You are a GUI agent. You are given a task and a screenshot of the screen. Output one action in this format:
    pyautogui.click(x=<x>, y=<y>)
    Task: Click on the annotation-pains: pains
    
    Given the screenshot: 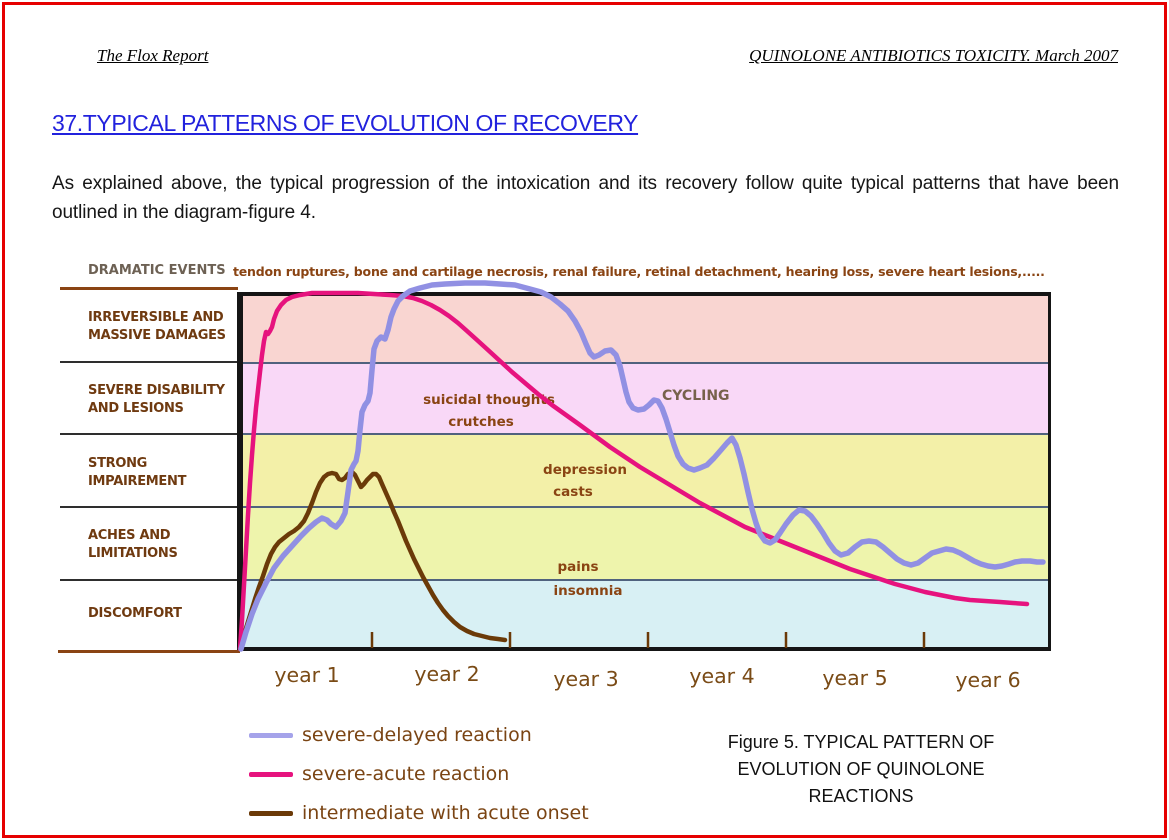 What is the action you would take?
    pyautogui.click(x=578, y=567)
    